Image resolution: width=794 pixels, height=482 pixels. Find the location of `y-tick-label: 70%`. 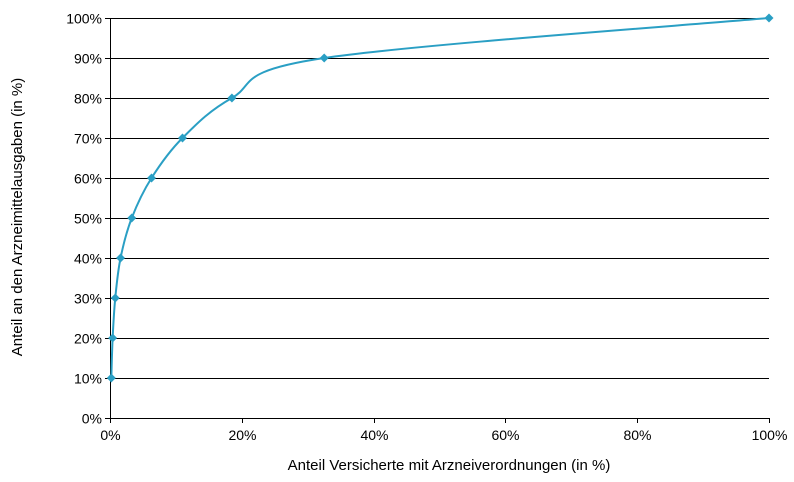

y-tick-label: 70% is located at coordinates (88, 139).